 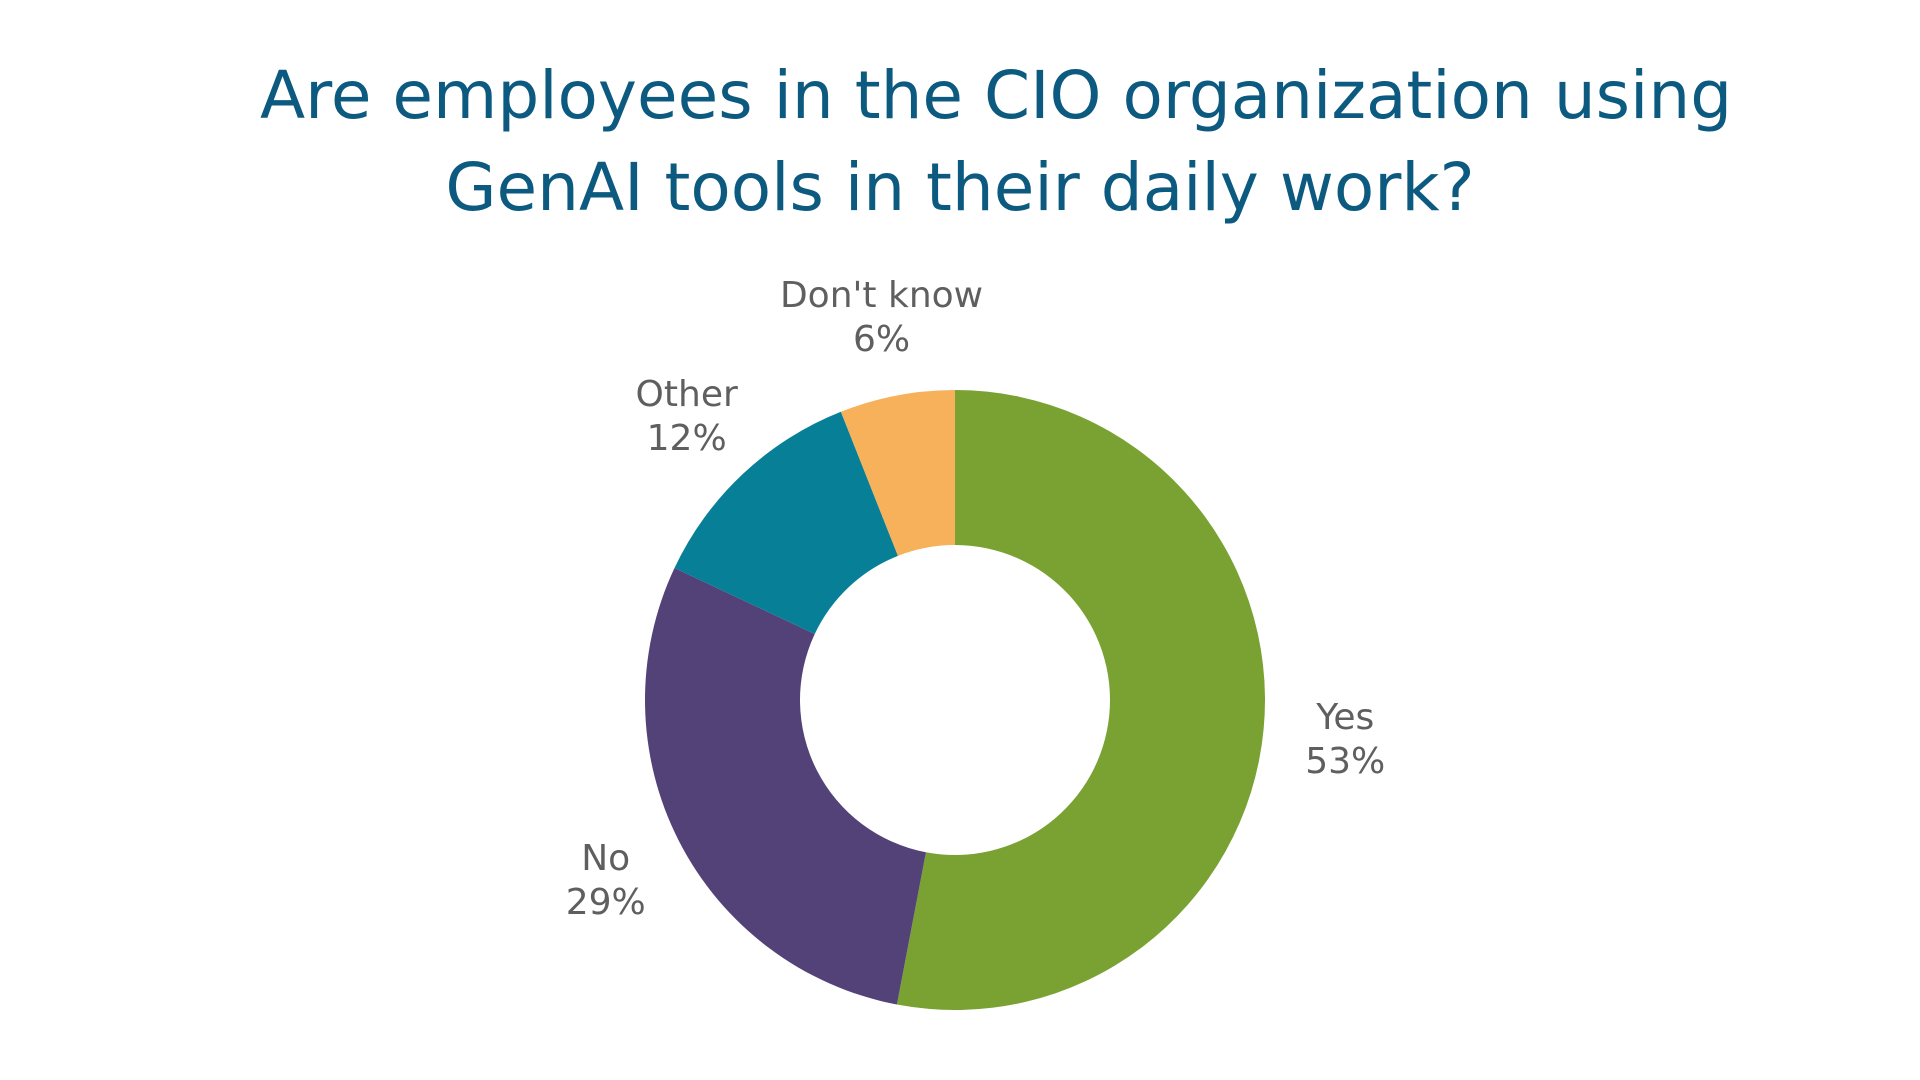 I want to click on chart-title-line-2: GenAI tools in their daily work?, so click(x=960, y=187).